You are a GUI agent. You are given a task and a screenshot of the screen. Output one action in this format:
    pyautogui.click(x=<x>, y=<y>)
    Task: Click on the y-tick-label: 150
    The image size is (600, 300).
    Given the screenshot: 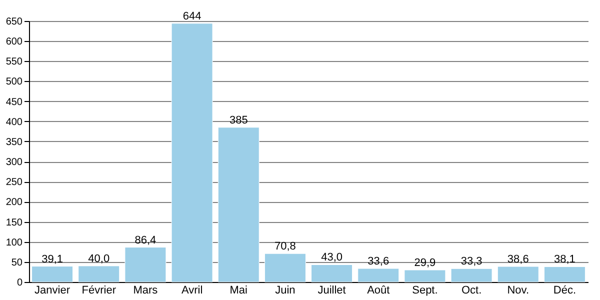 What is the action you would take?
    pyautogui.click(x=14, y=222)
    